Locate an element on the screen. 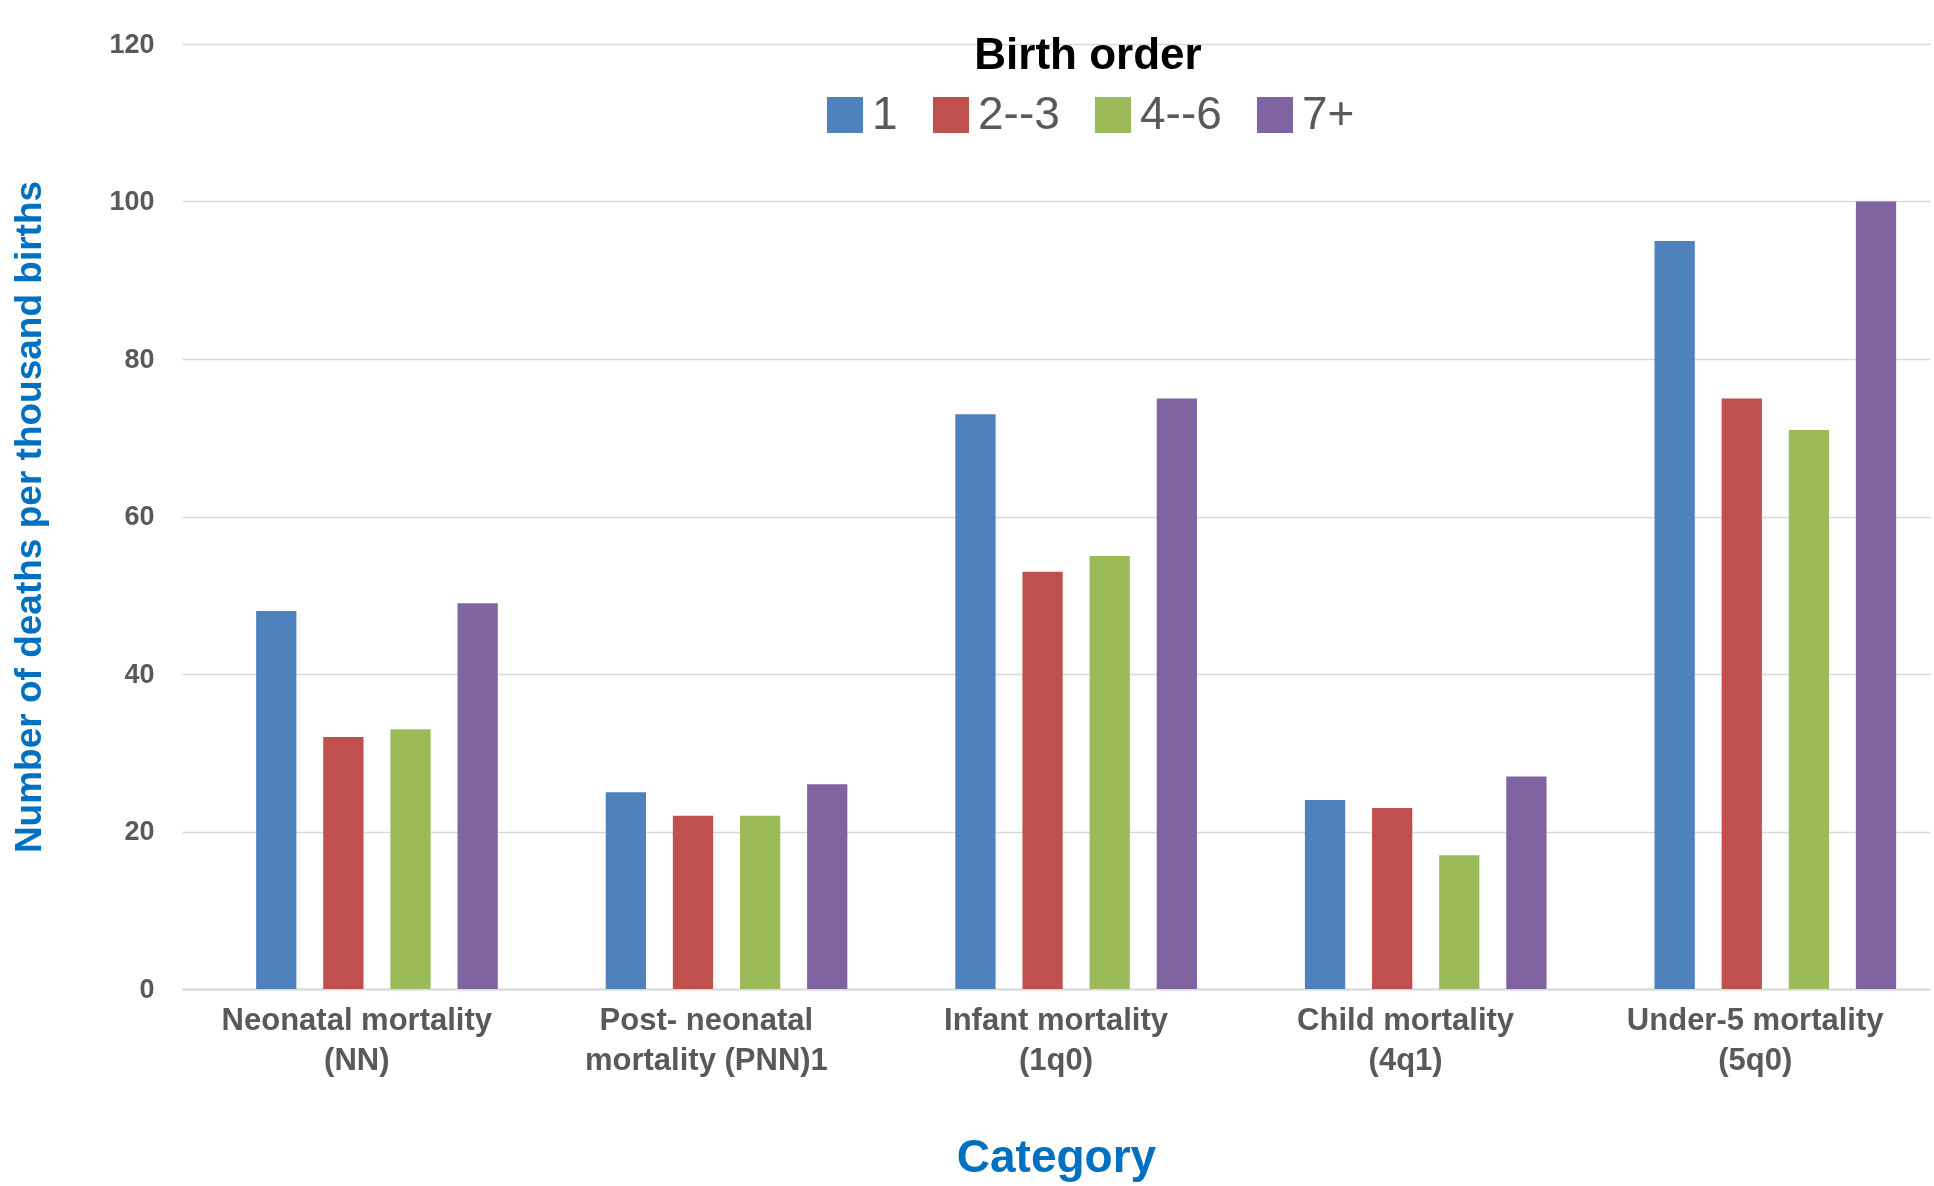  y-axis-title: Number of deaths per thousand births is located at coordinates (29, 517).